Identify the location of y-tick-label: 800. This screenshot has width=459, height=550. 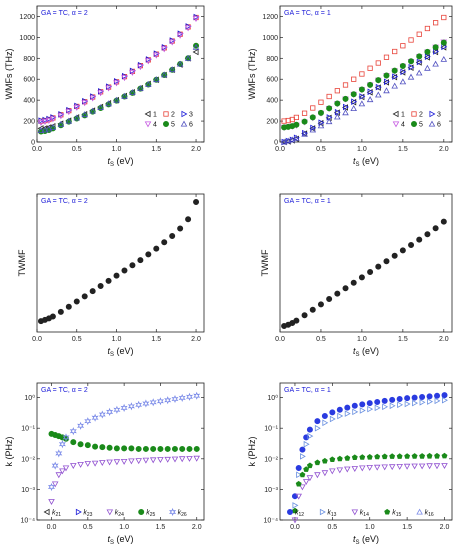
(29, 59).